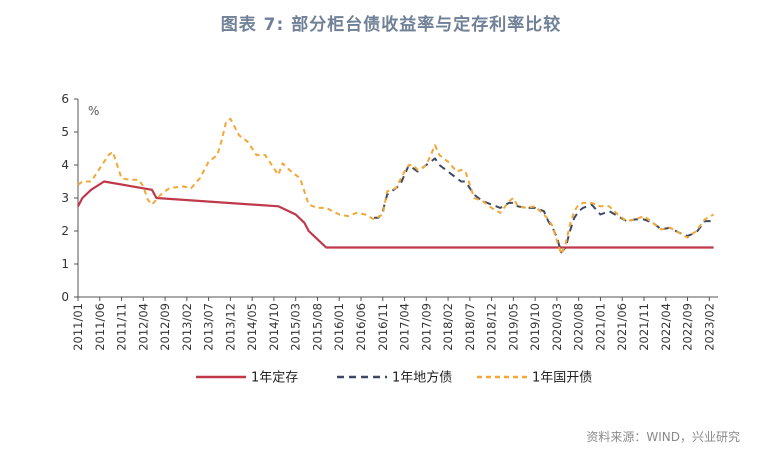  What do you see at coordinates (709, 327) in the screenshot?
I see `x-tick-label: 2023/02` at bounding box center [709, 327].